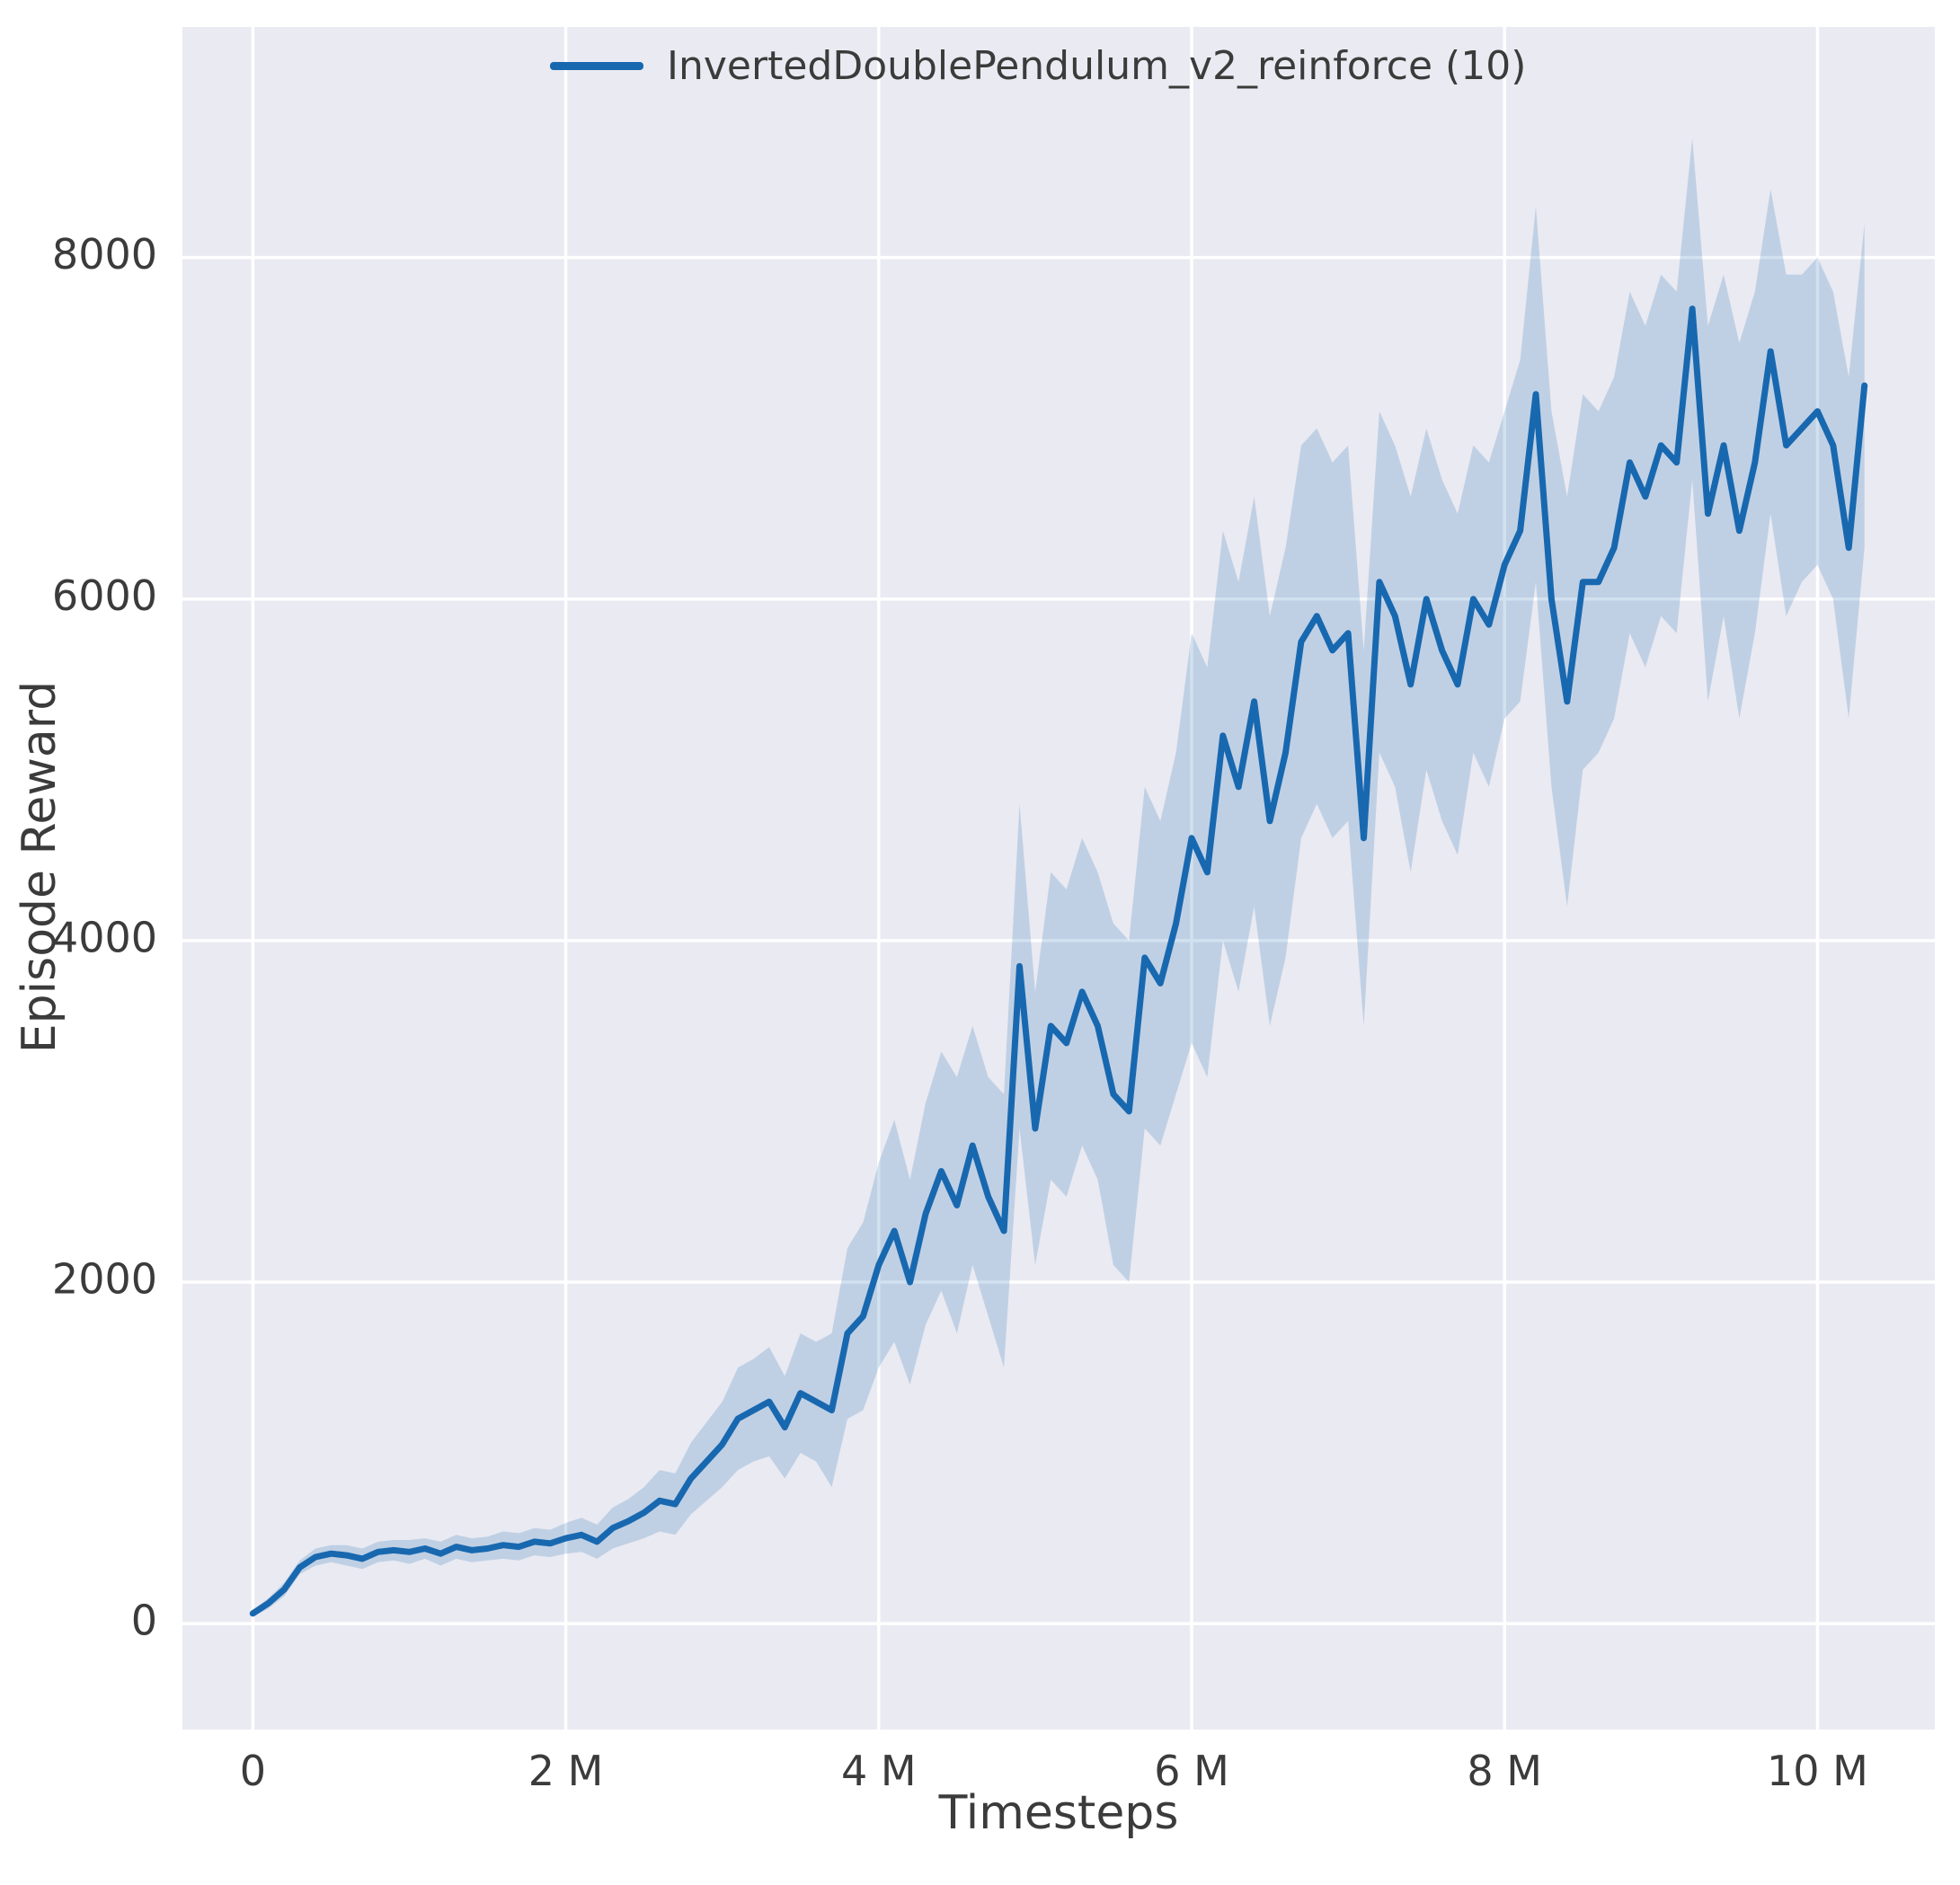 Image resolution: width=1960 pixels, height=1885 pixels. I want to click on x-tick-label: 8 M, so click(1504, 1771).